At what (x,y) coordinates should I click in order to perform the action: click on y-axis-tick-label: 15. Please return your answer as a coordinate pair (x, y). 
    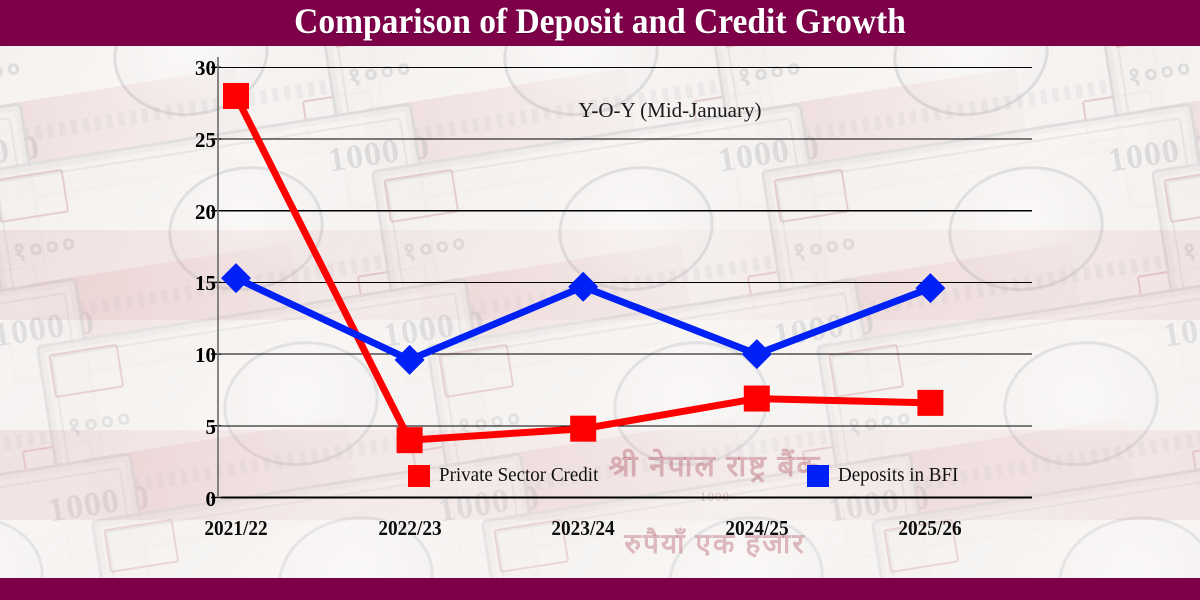
    Looking at the image, I should click on (205, 283).